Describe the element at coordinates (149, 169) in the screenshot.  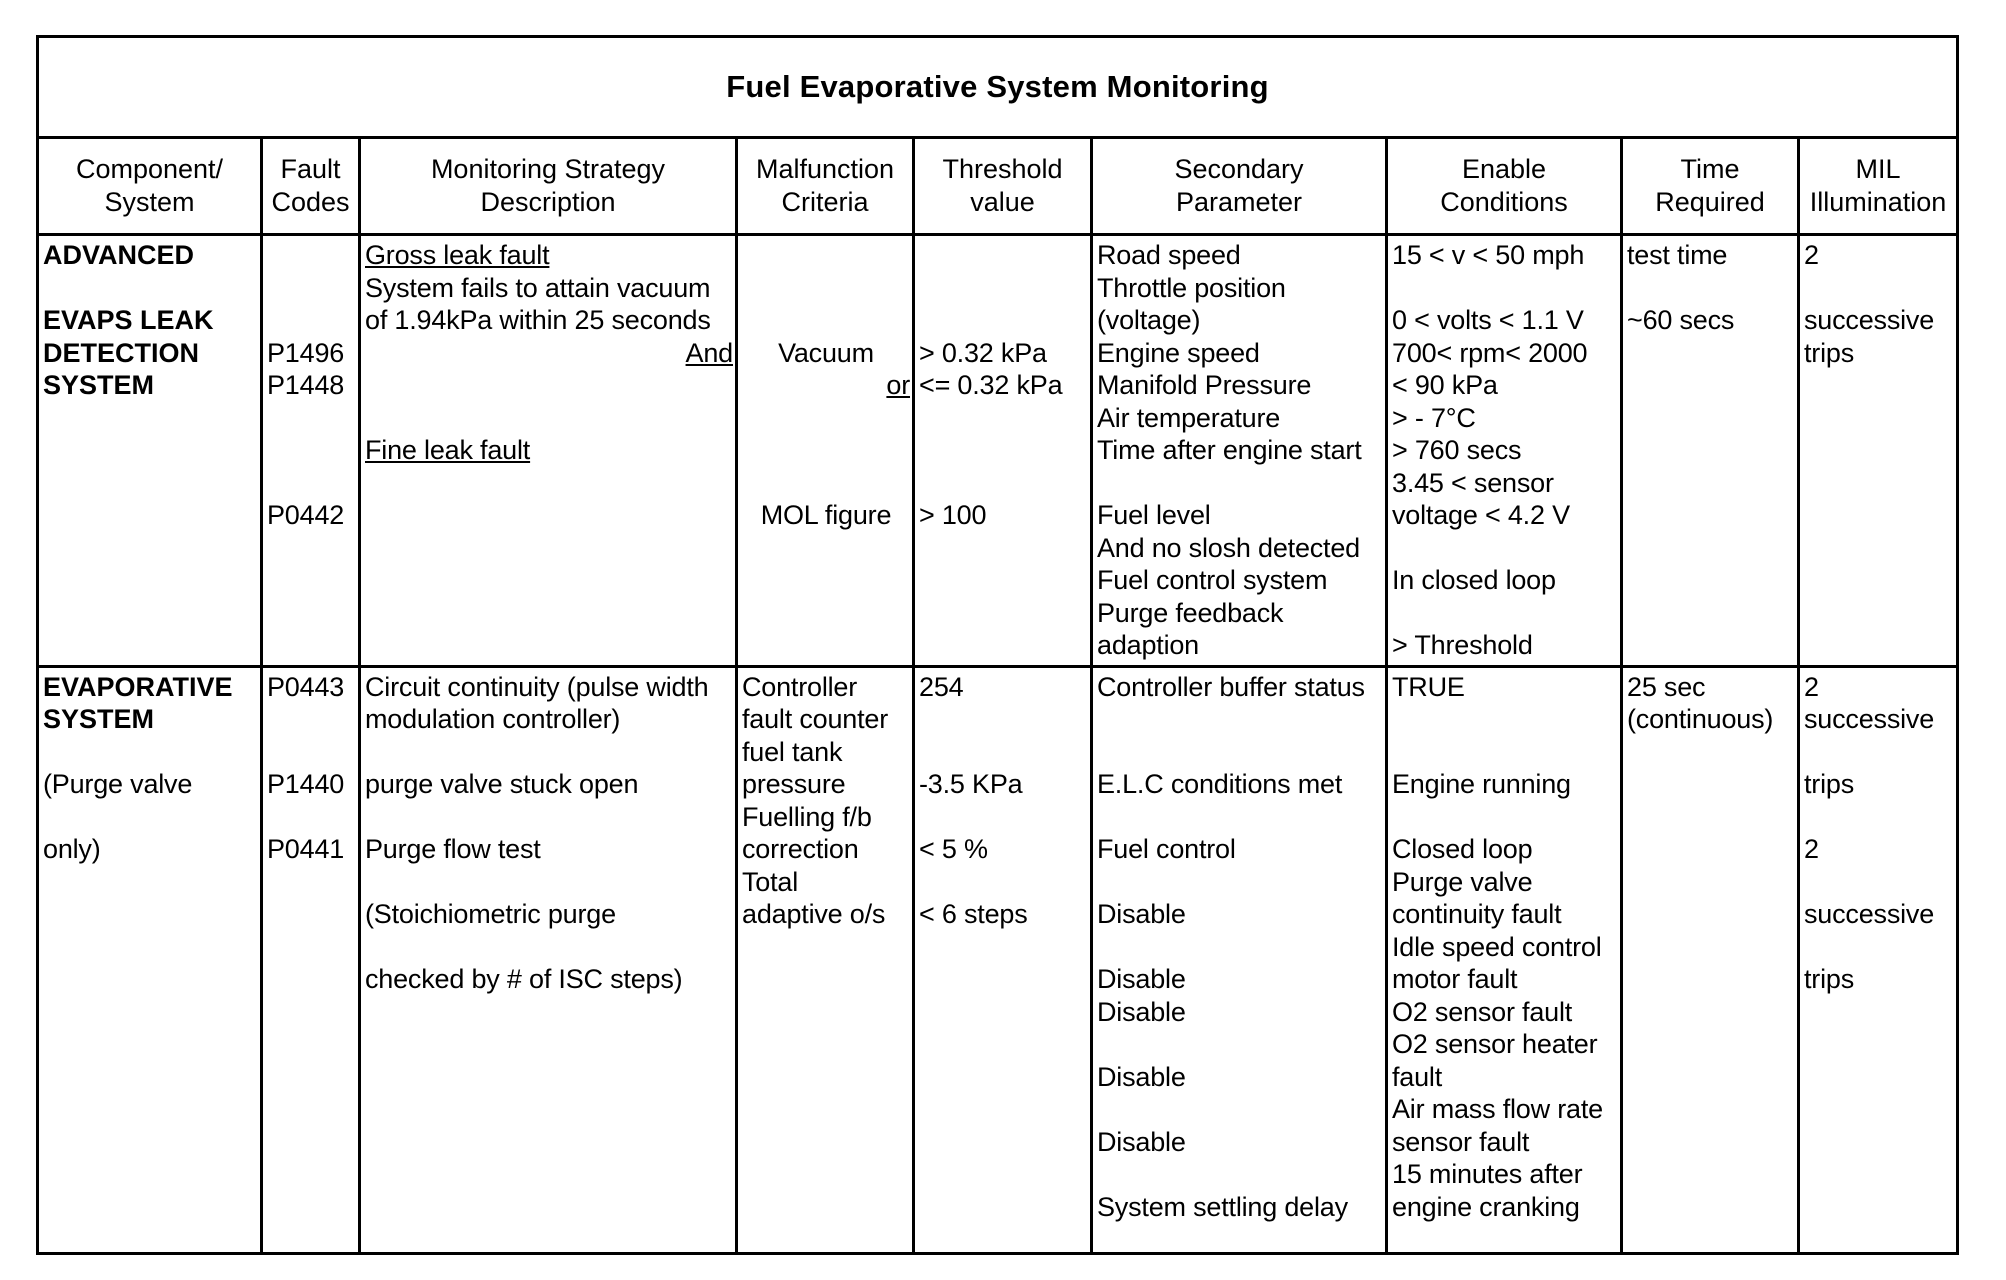
I see `column-header-line: Component/` at that location.